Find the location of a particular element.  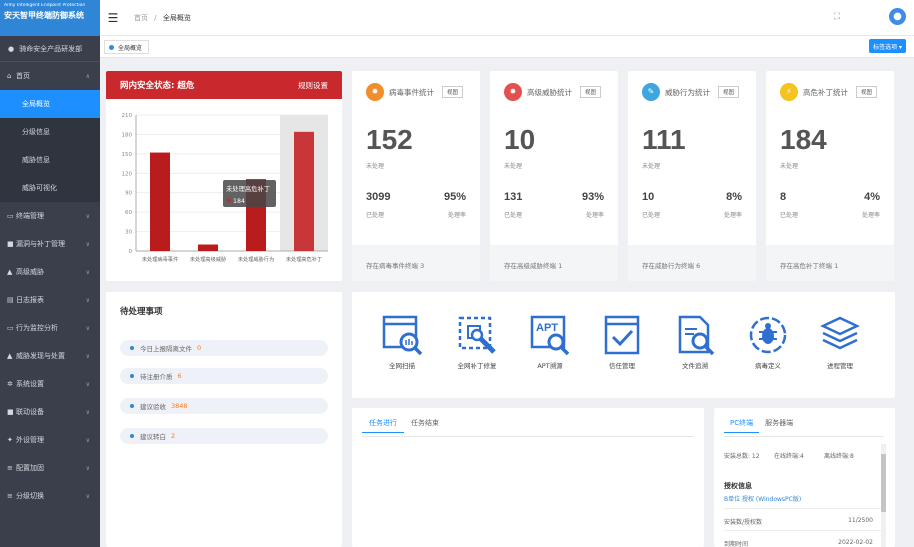

threat-icon: ✸ is located at coordinates (513, 92).